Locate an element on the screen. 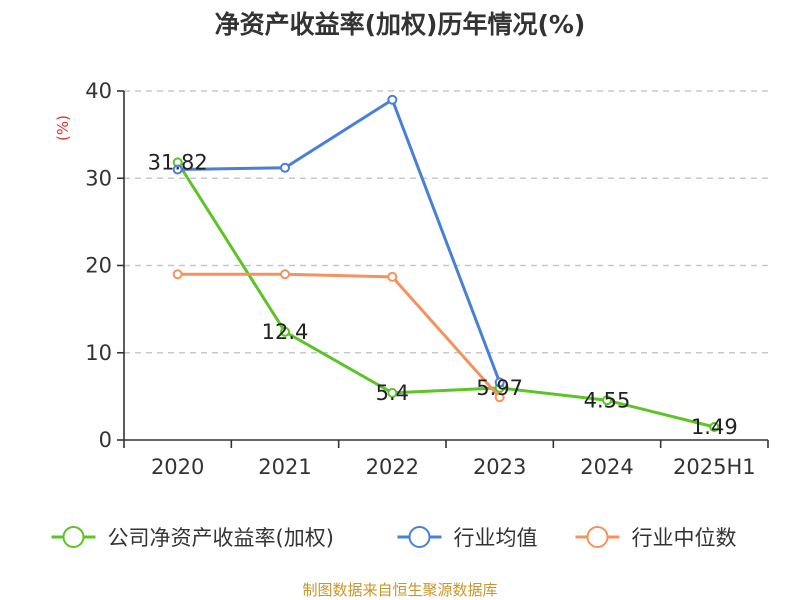 Image resolution: width=800 pixels, height=600 pixels. x-tick-label: 2021 is located at coordinates (284, 467).